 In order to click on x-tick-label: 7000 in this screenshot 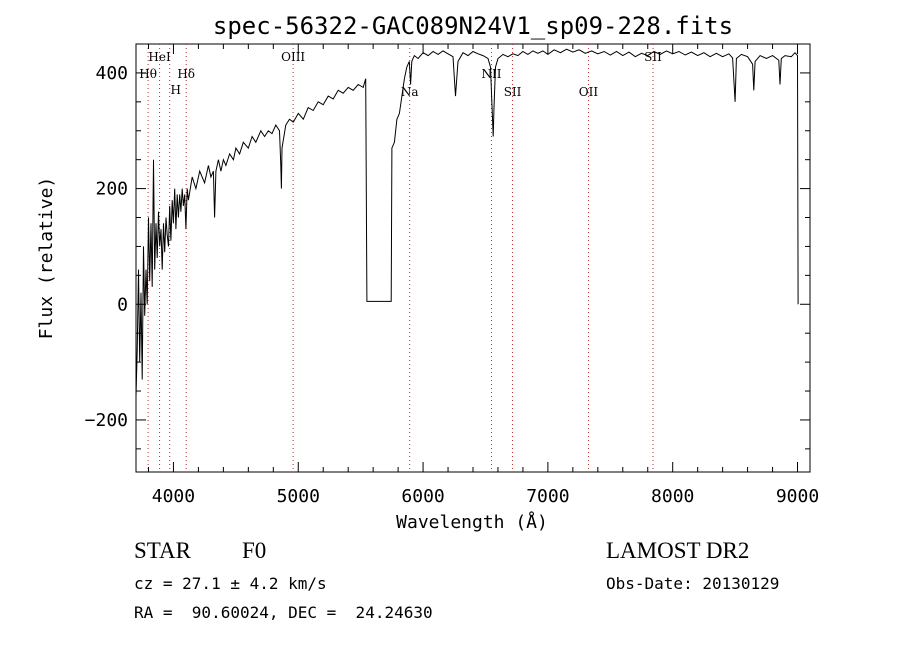, I will do `click(547, 496)`.